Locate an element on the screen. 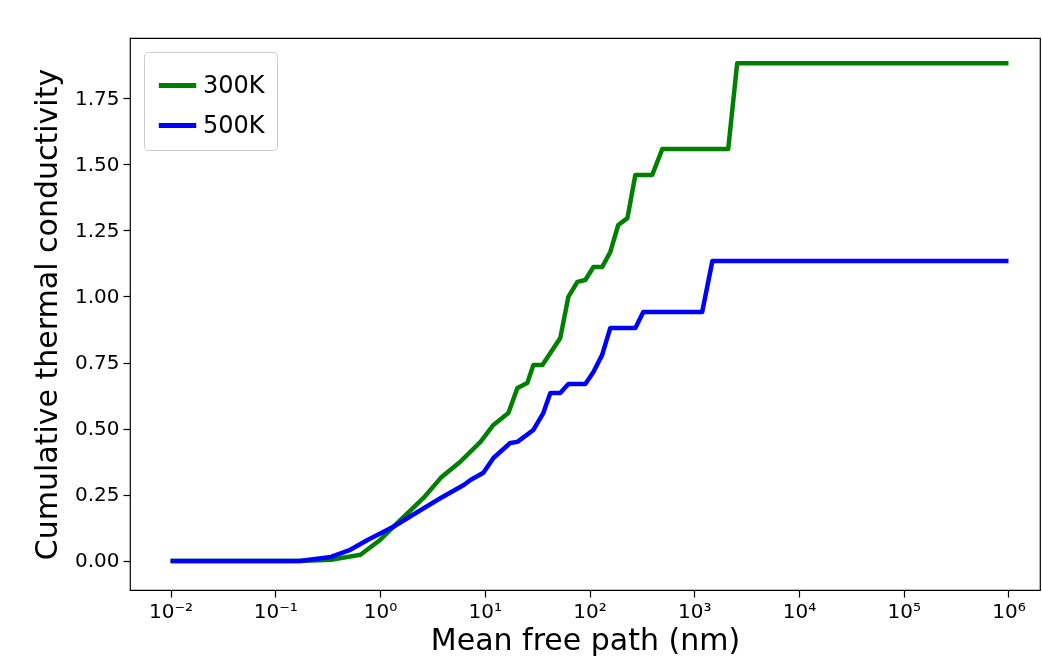  y-axis-title: Cumulative thermal conductivity is located at coordinates (46, 314).